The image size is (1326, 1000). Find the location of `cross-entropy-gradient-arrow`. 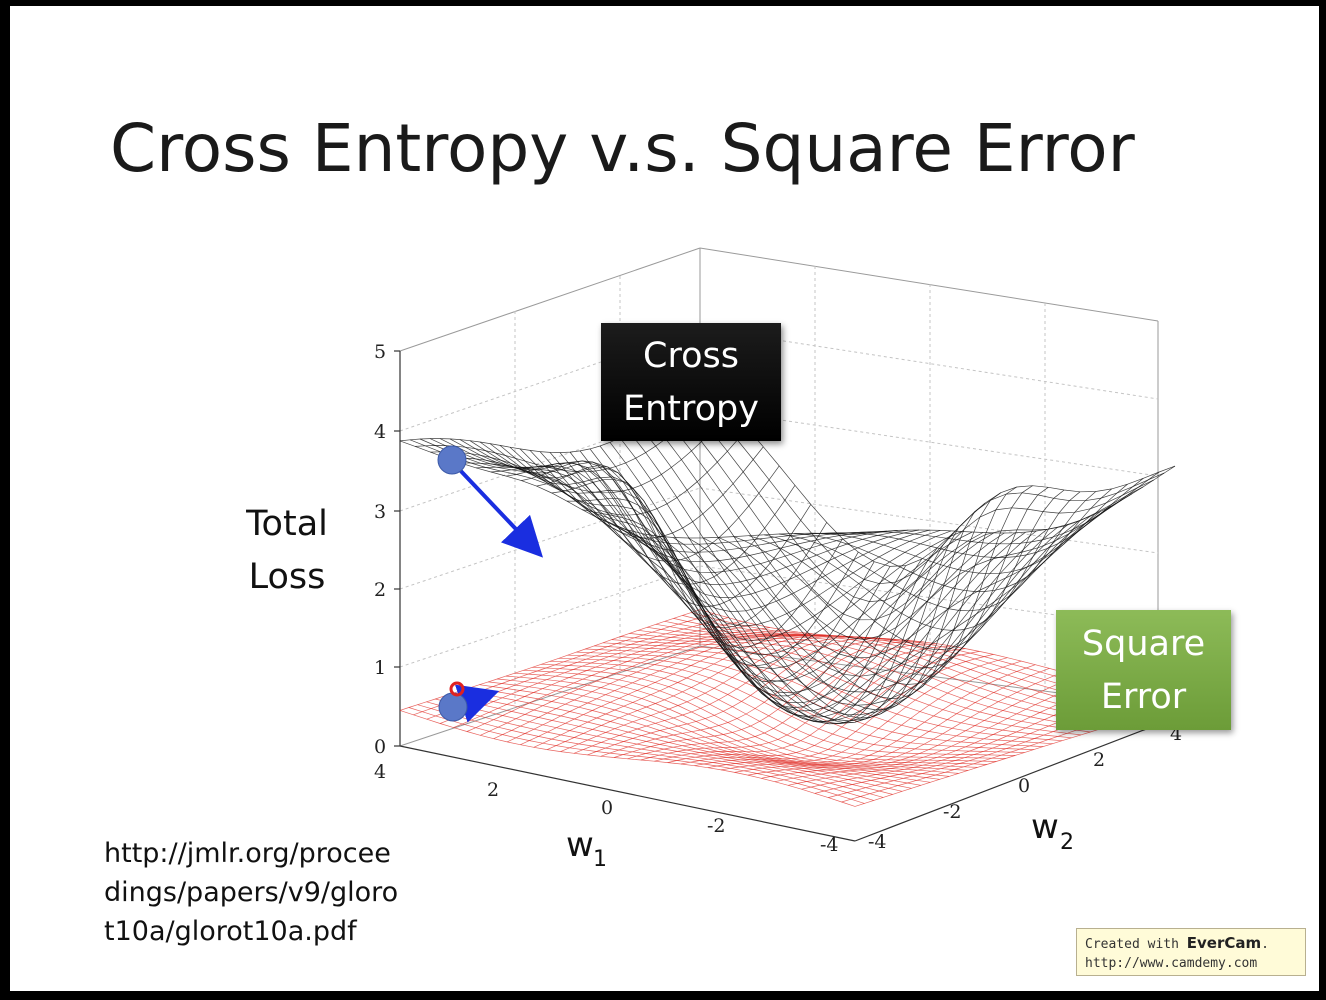

cross-entropy-gradient-arrow is located at coordinates (500, 512).